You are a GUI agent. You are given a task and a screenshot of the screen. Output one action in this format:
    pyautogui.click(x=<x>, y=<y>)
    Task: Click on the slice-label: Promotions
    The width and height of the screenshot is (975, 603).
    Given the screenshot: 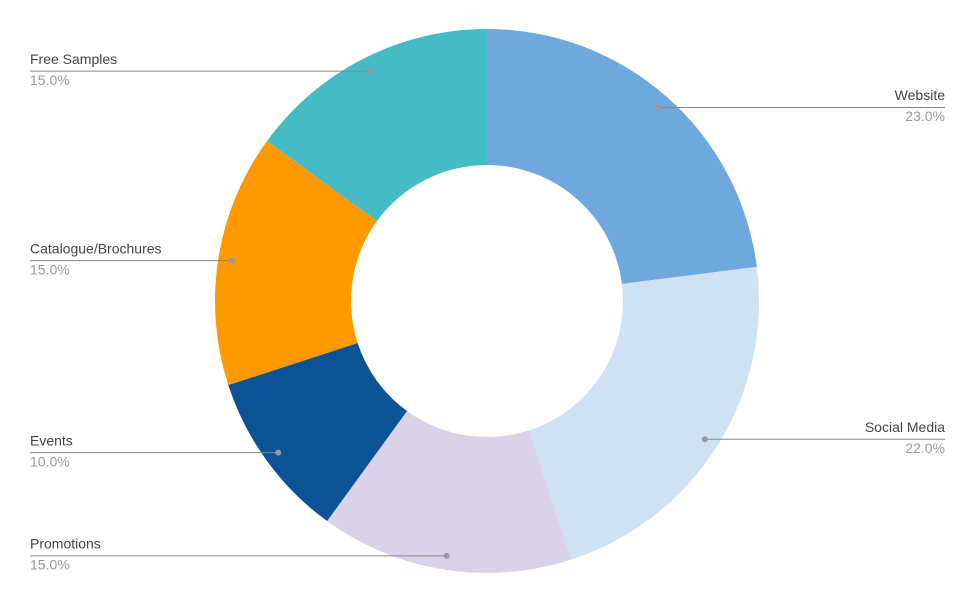 What is the action you would take?
    pyautogui.click(x=65, y=544)
    